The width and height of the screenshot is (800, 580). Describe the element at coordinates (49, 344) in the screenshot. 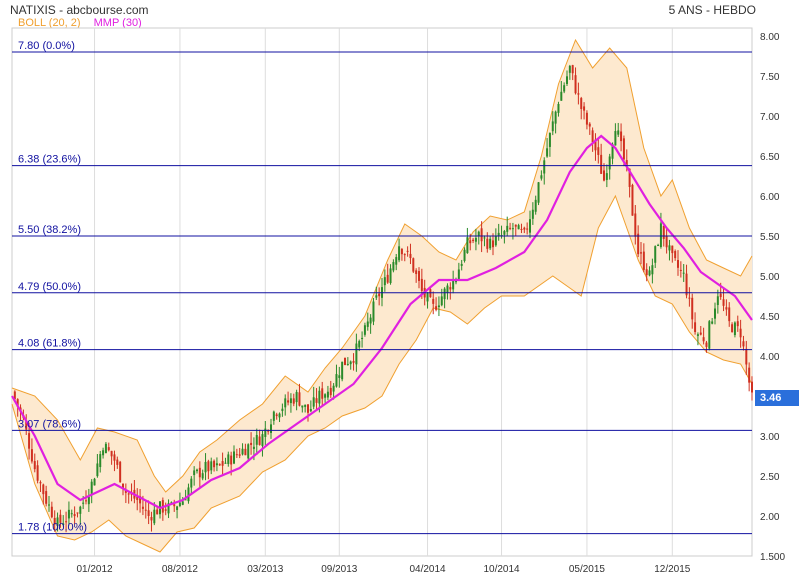

I see `fib-label: 4.08 (61.8%)` at that location.